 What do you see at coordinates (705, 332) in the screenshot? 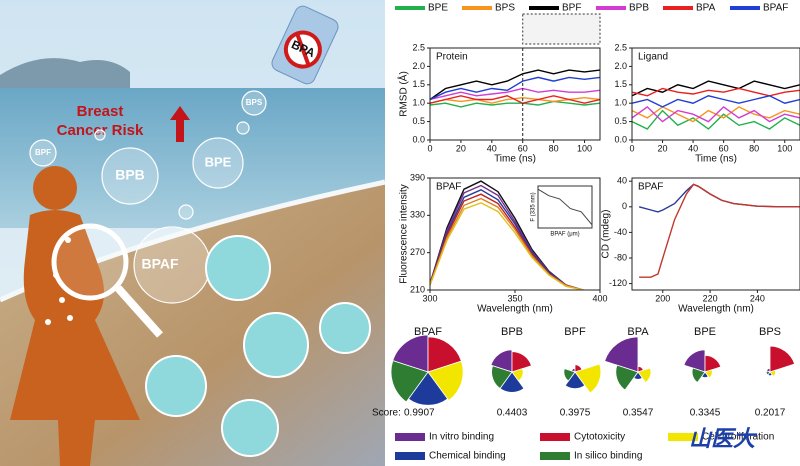
I see `compound-label: BPE` at bounding box center [705, 332].